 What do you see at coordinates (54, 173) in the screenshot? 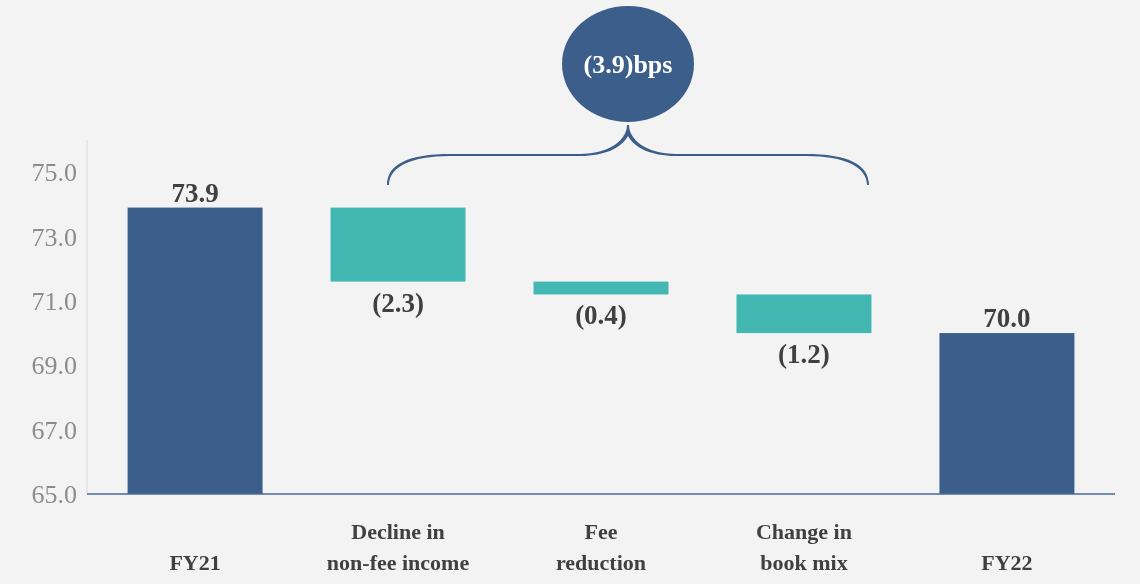
I see `y-tick-label: 75.0` at bounding box center [54, 173].